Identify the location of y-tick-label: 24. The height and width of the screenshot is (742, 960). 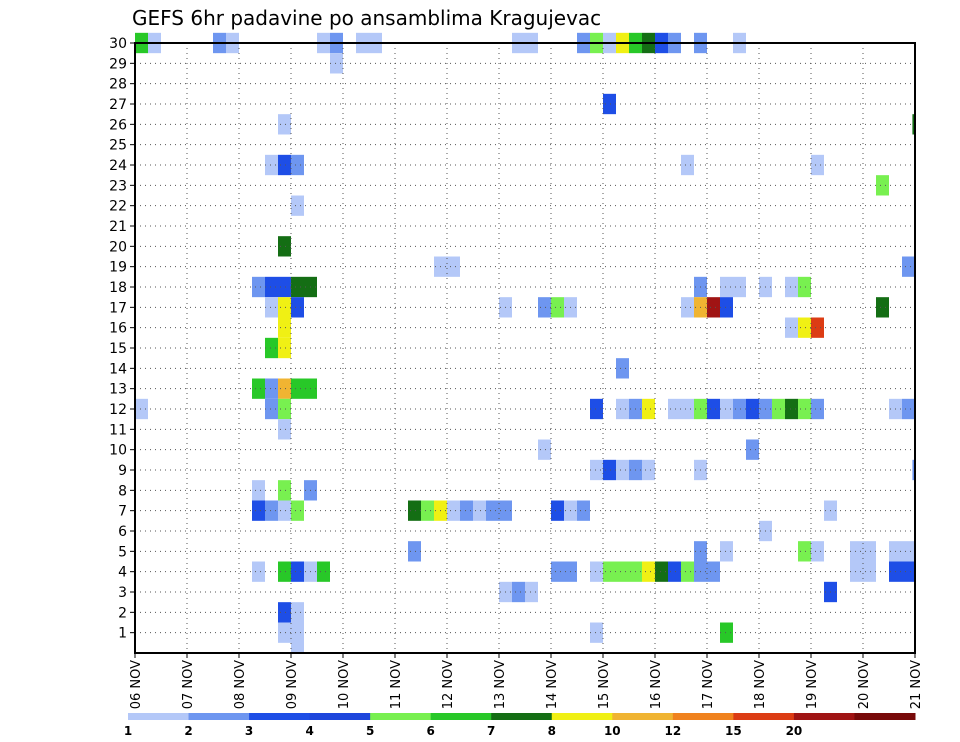
(118, 166).